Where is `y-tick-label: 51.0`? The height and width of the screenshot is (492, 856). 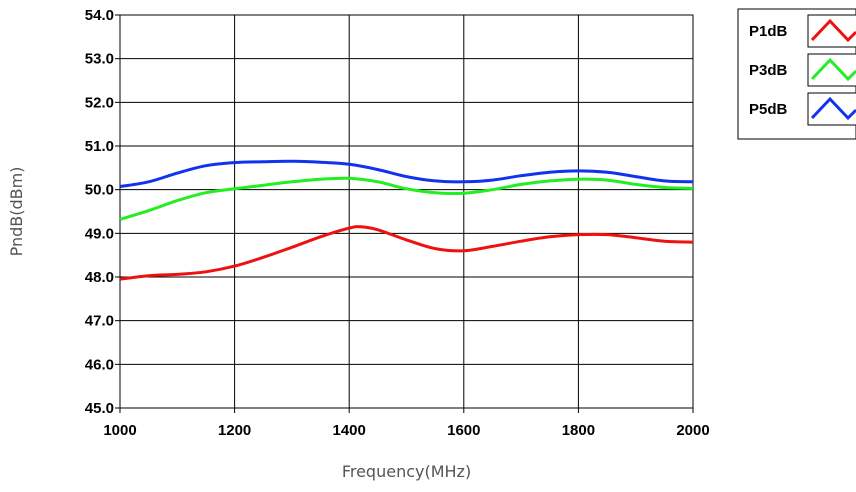
y-tick-label: 51.0 is located at coordinates (99, 146).